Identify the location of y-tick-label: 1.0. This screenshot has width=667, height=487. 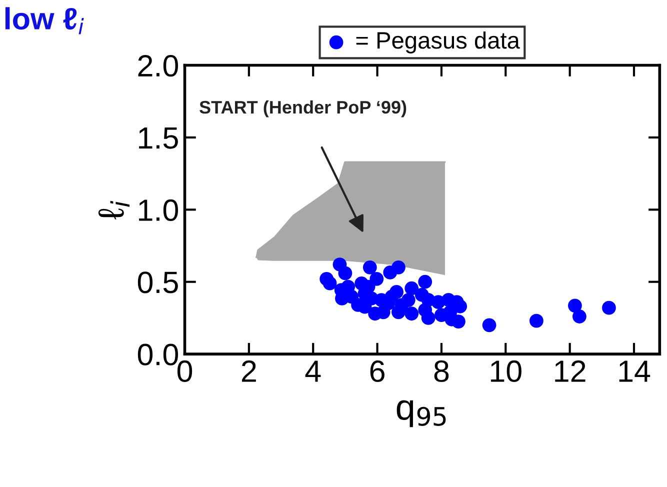
(158, 210).